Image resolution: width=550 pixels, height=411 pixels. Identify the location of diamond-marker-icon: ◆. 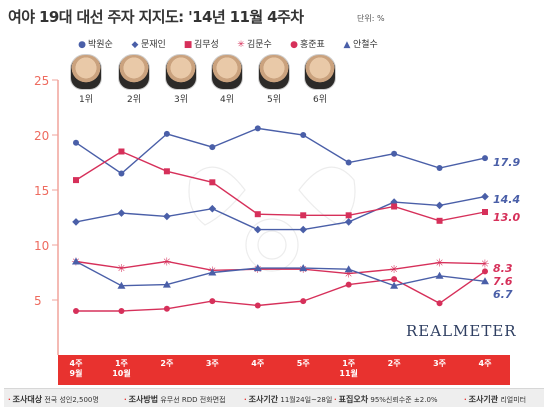
(135, 45).